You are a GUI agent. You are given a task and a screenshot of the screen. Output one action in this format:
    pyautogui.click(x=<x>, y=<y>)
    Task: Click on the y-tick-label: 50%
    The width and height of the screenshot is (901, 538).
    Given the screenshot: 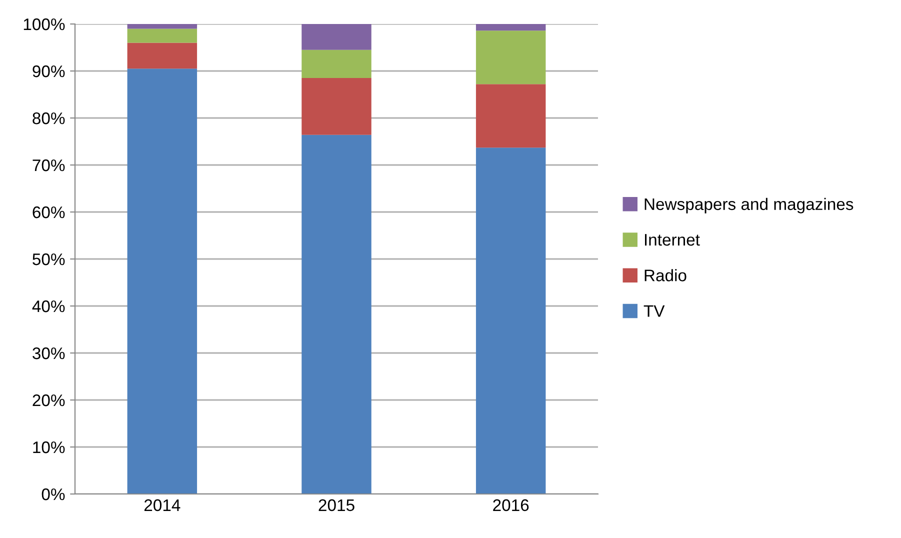 What is the action you would take?
    pyautogui.click(x=48, y=259)
    